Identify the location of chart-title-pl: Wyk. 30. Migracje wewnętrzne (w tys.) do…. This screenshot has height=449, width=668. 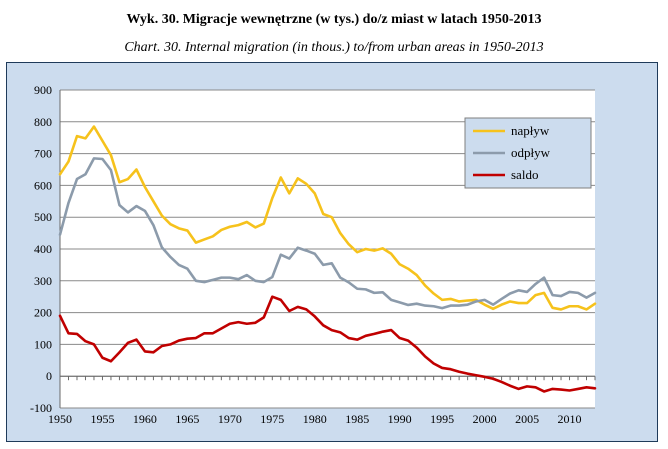
(334, 19).